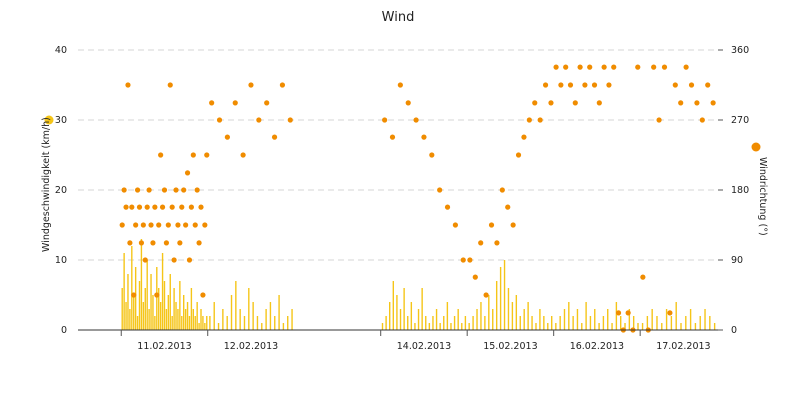  What do you see at coordinates (756, 147) in the screenshot?
I see `direction-legend-dot` at bounding box center [756, 147].